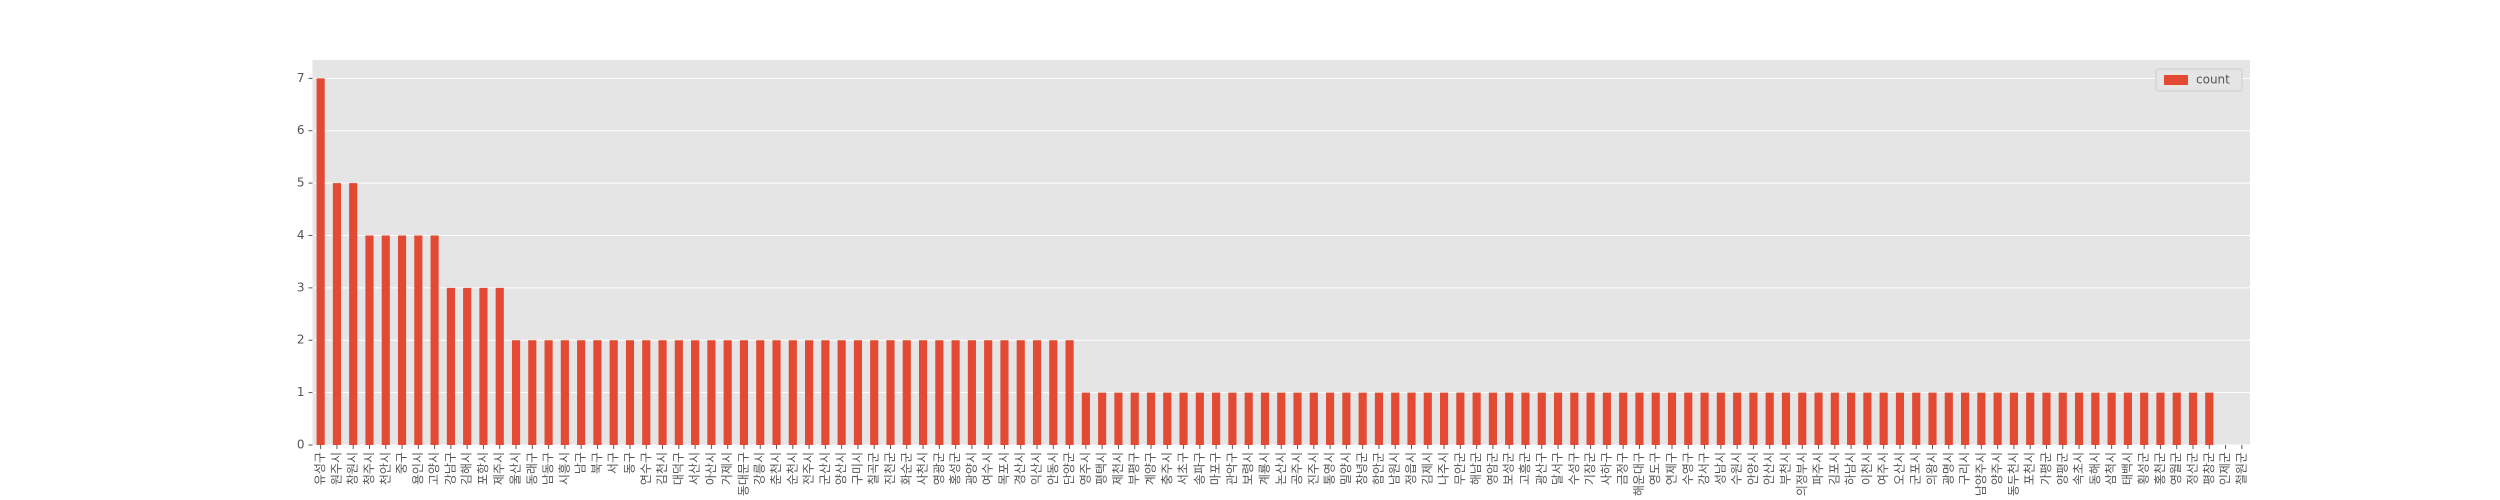 The height and width of the screenshot is (500, 2500). Describe the element at coordinates (1509, 468) in the screenshot. I see `x-tick-label: 보성군` at that location.